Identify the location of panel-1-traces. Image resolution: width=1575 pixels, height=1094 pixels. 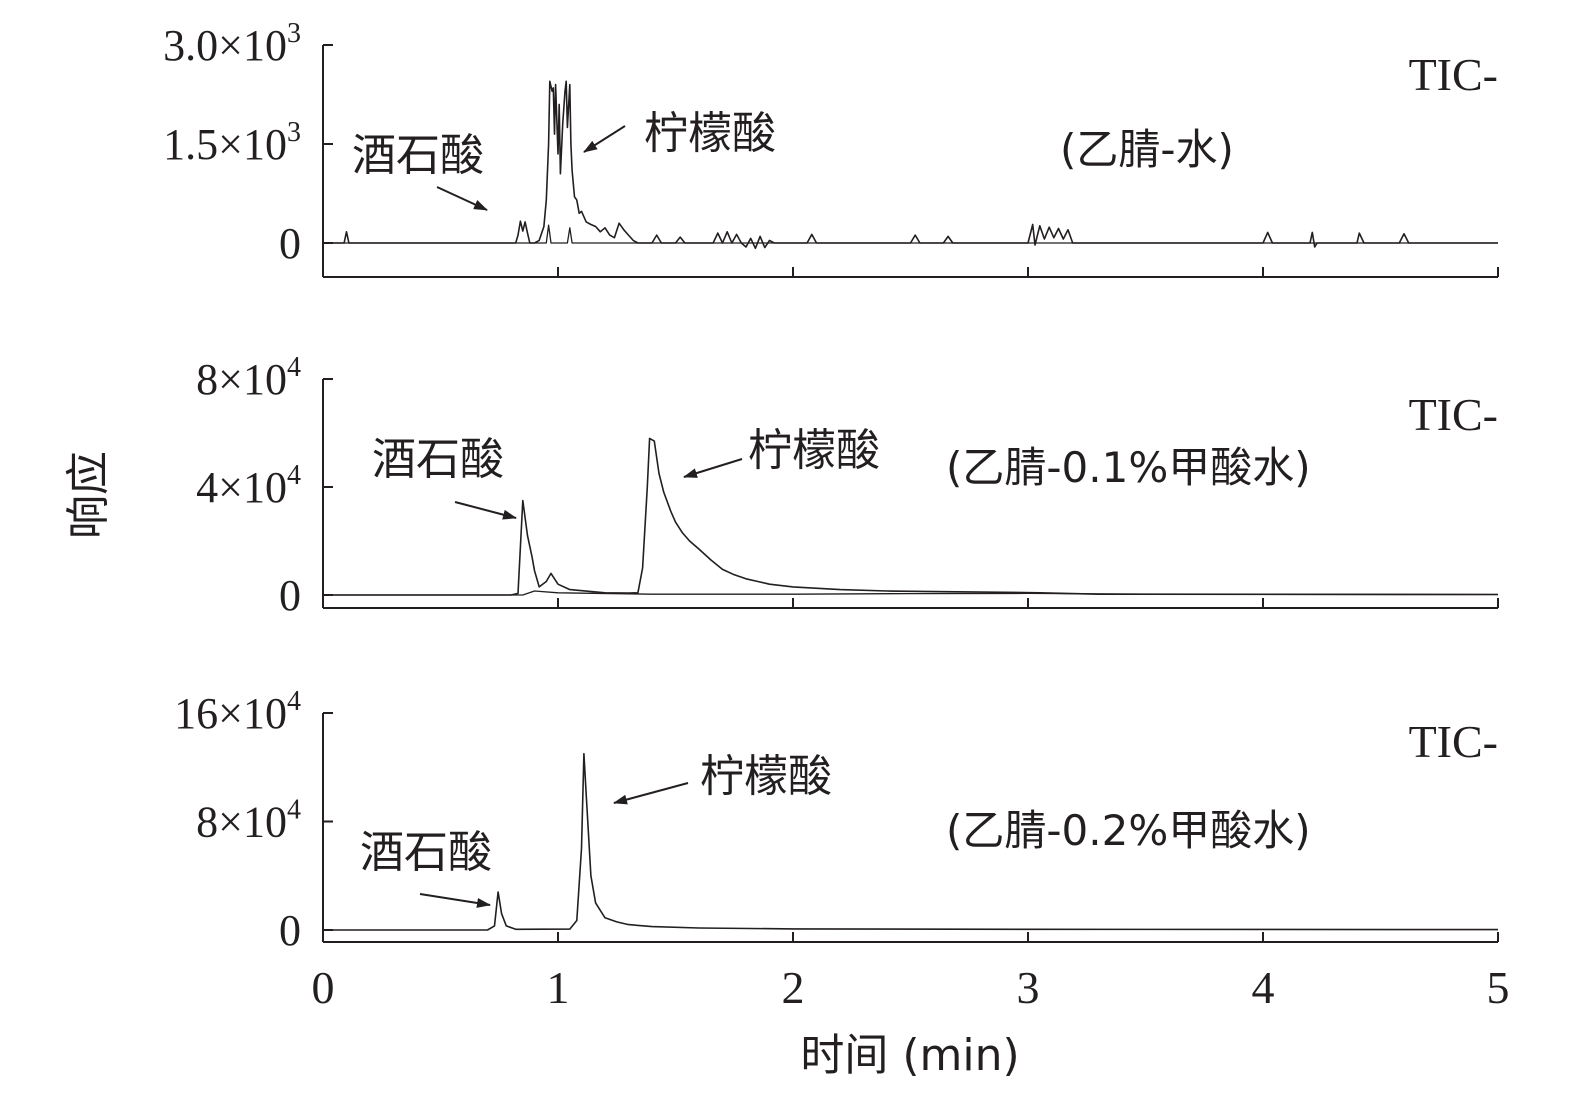
(910, 165).